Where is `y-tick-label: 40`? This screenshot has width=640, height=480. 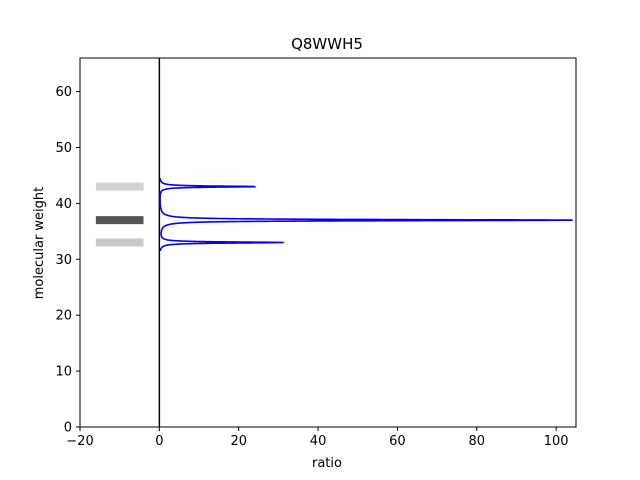
y-tick-label: 40 is located at coordinates (63, 204).